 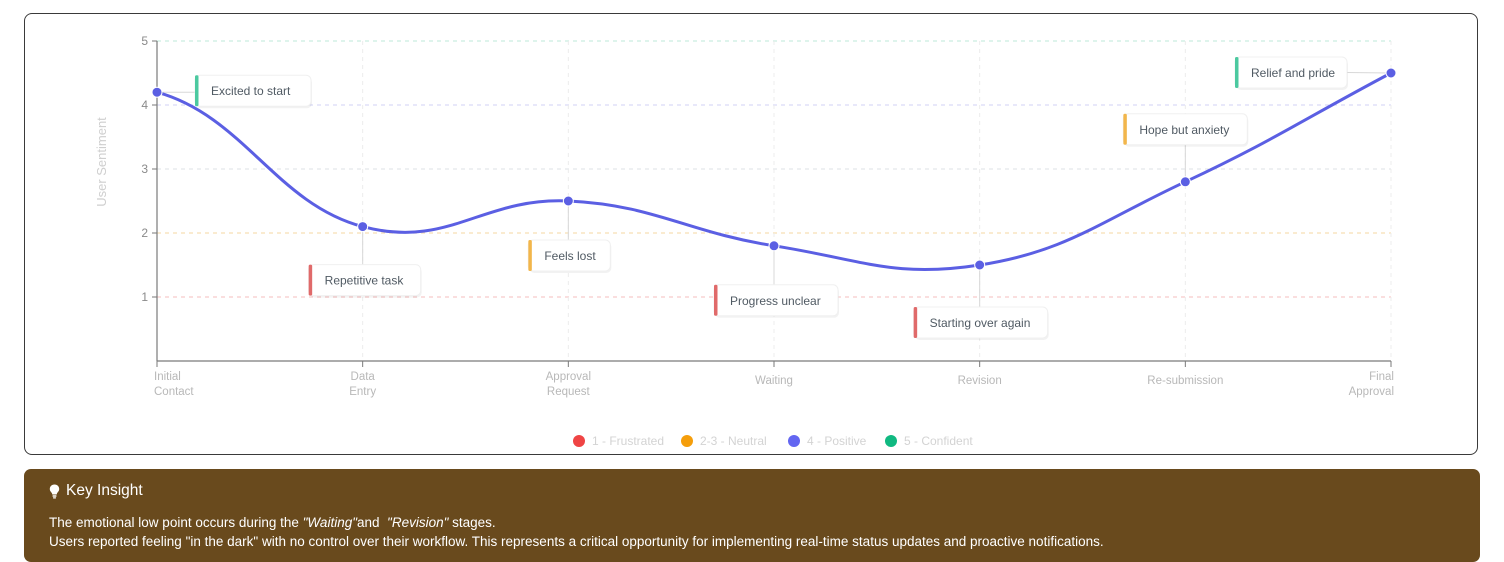 I want to click on annotation-label: Relief and pride, so click(x=1293, y=73).